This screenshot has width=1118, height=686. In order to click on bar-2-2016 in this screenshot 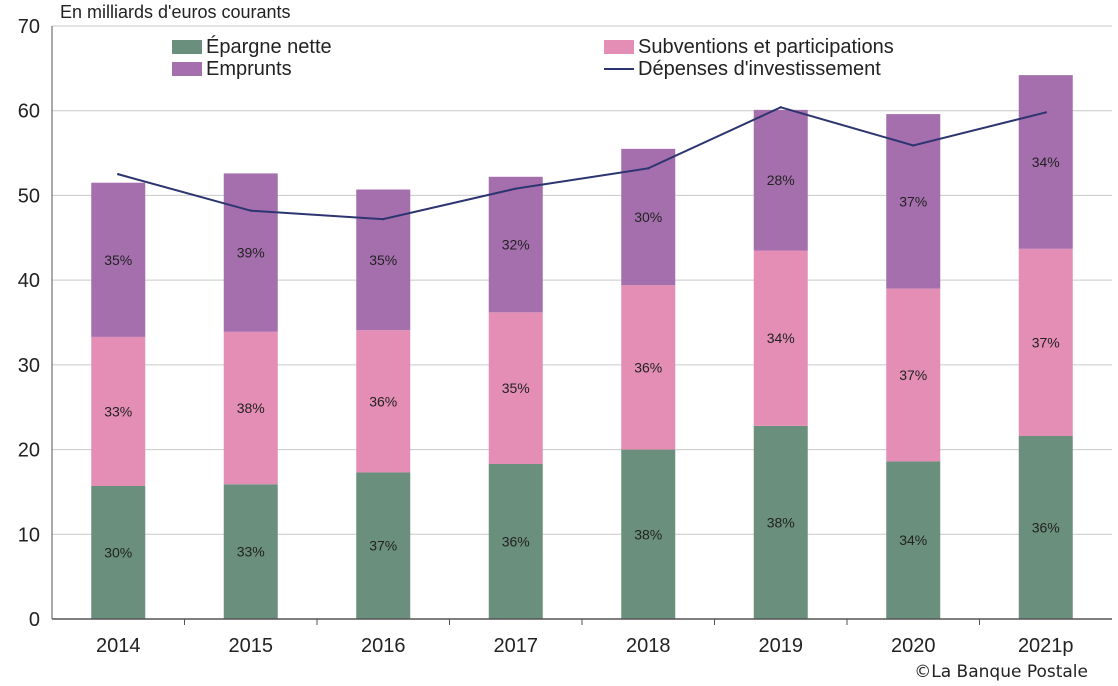, I will do `click(383, 260)`.